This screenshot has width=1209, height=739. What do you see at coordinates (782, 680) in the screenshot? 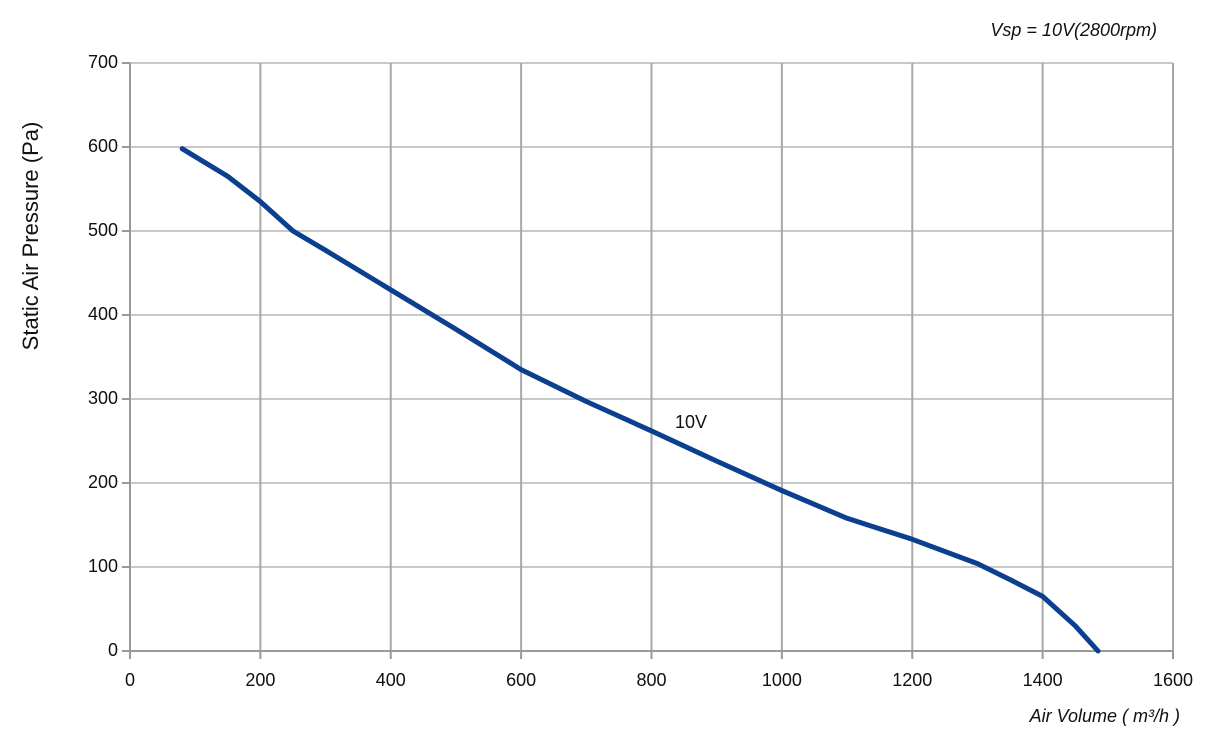
I see `x-tick-label: 1000` at bounding box center [782, 680].